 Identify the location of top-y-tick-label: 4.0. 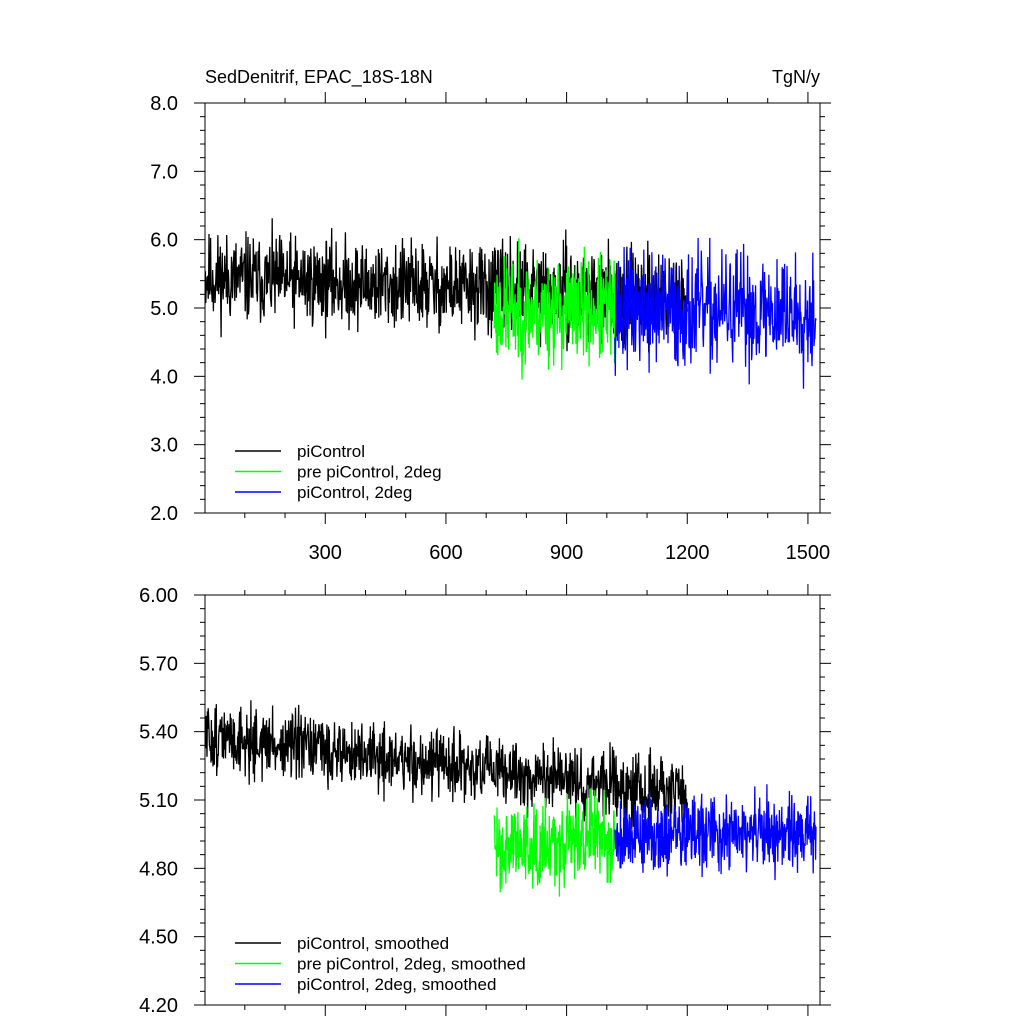
(164, 377).